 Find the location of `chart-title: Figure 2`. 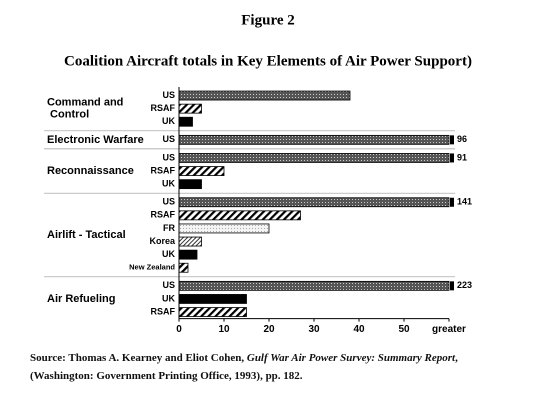

chart-title: Figure 2 is located at coordinates (267, 20).